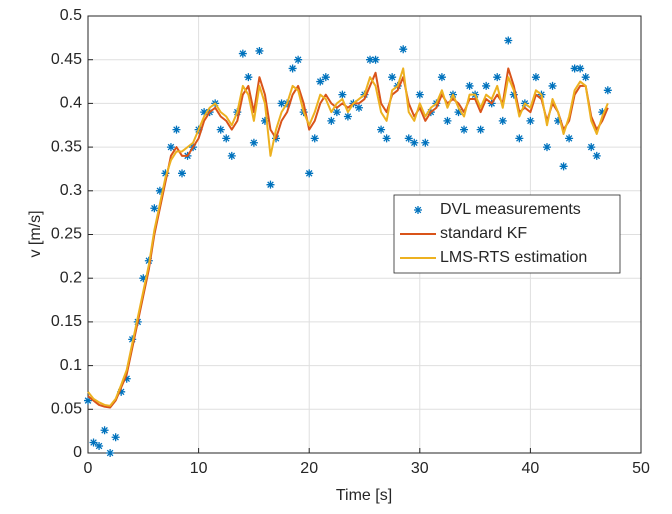 This screenshot has height=514, width=672. I want to click on legend-label: standard KF, so click(483, 233).